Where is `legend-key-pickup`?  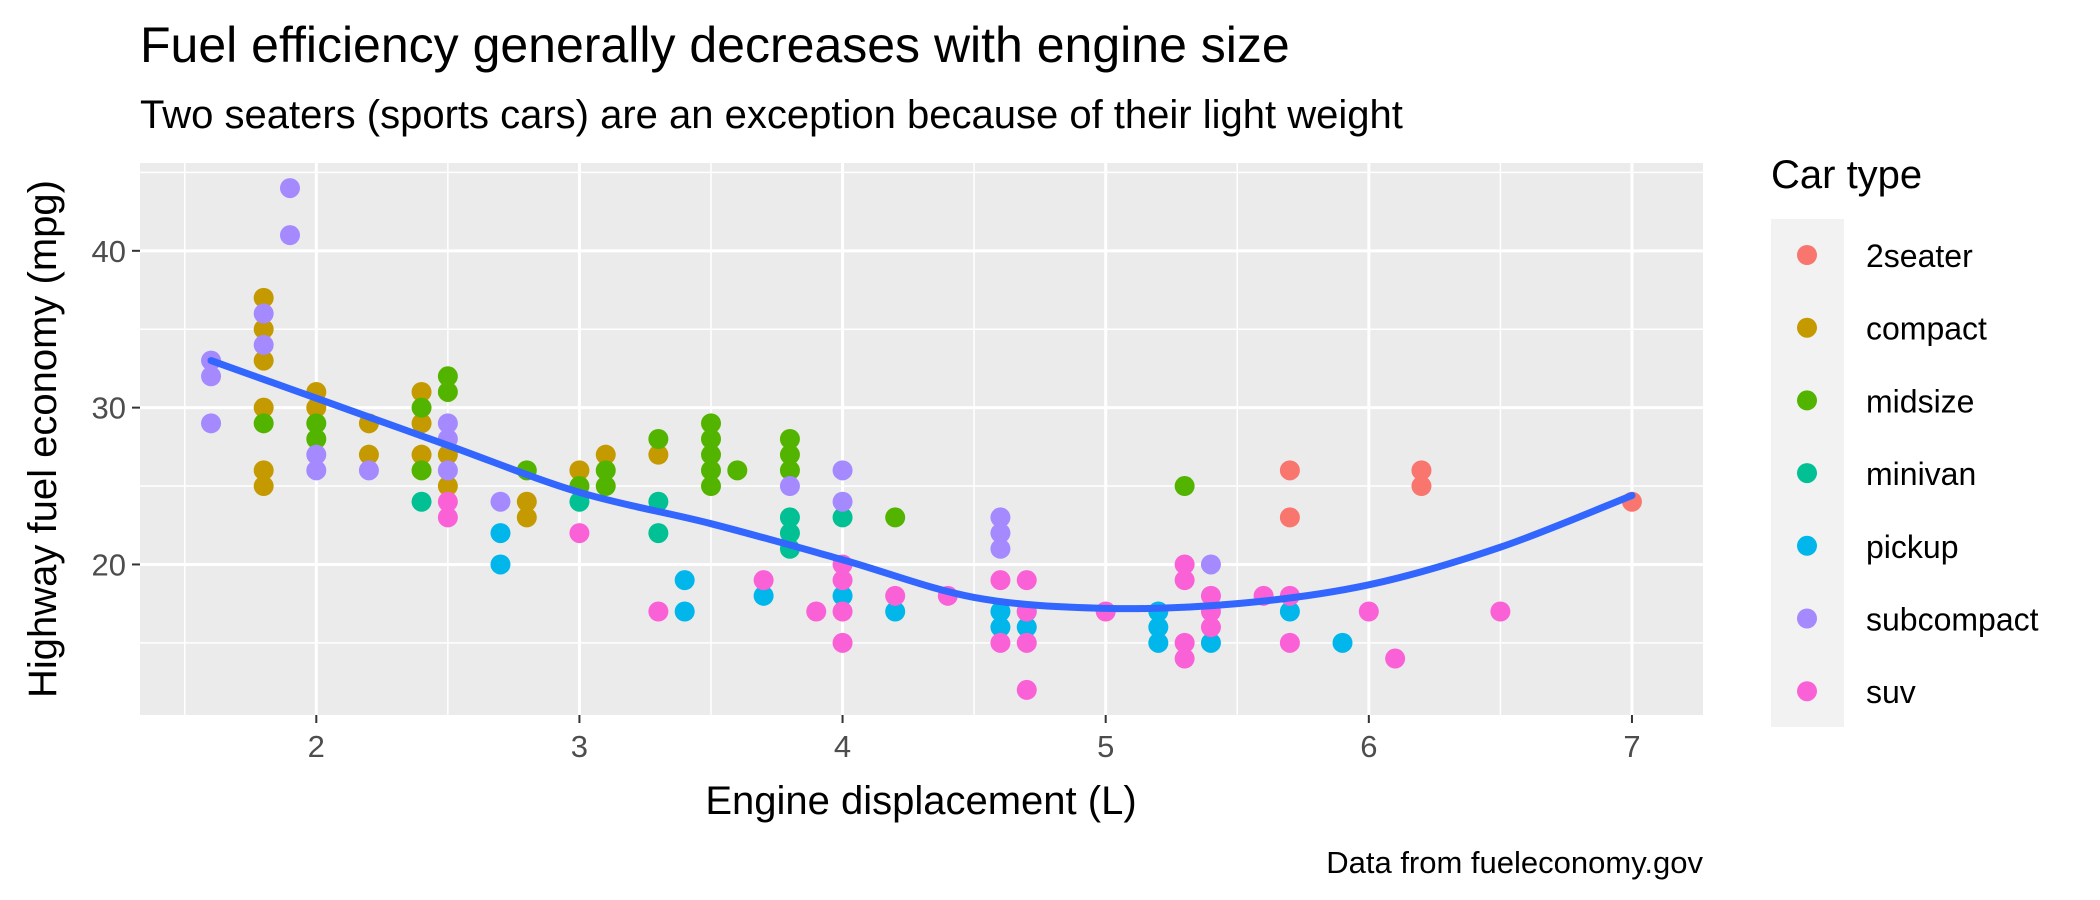
legend-key-pickup is located at coordinates (1807, 545).